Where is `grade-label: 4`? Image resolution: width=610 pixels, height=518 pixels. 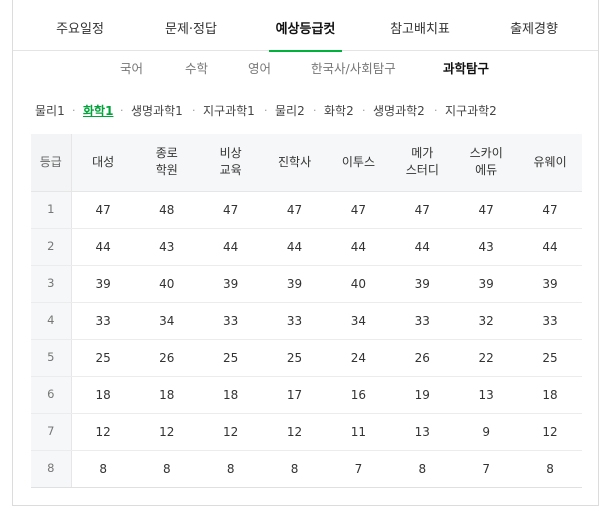 grade-label: 4 is located at coordinates (51, 321).